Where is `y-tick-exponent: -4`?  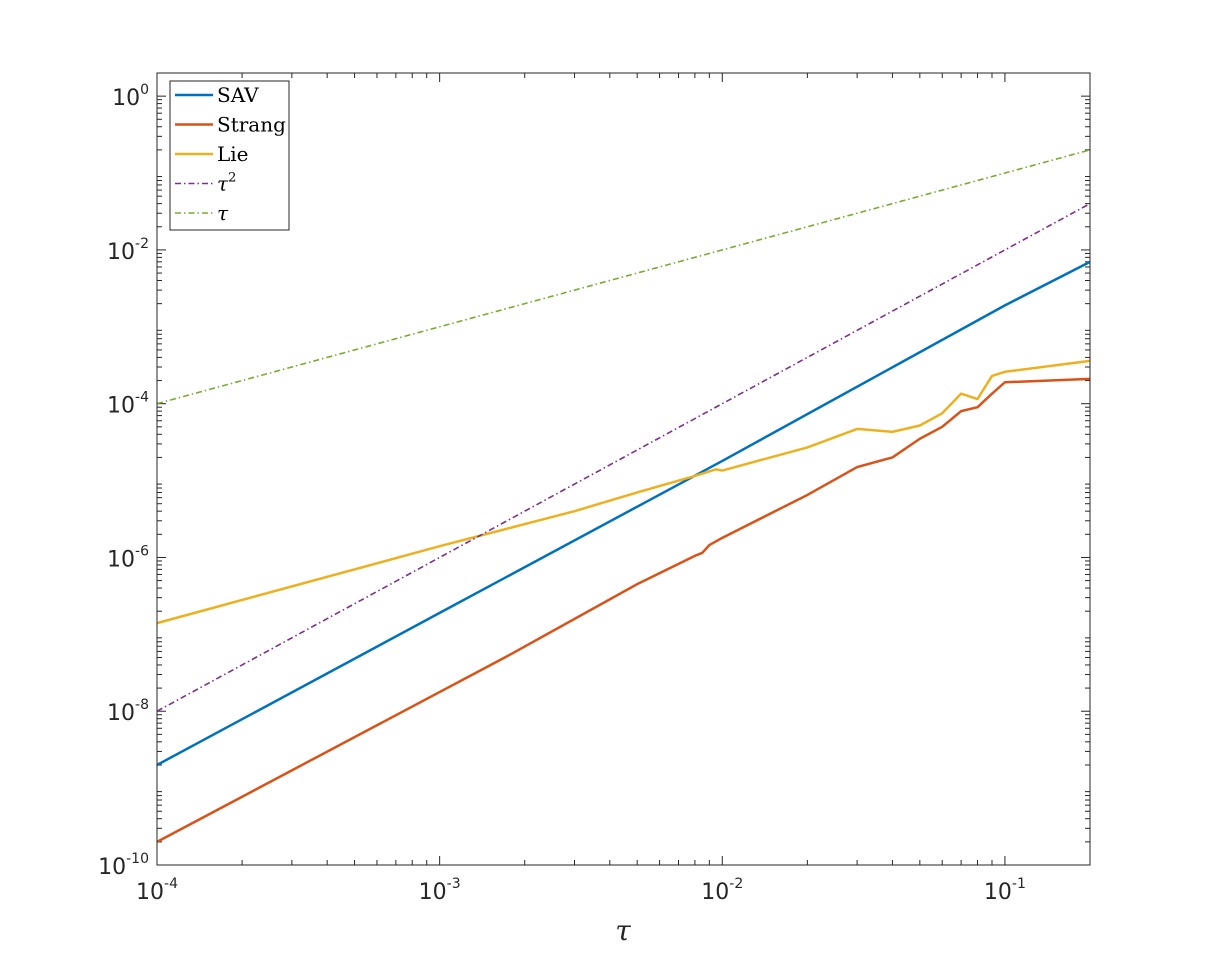 y-tick-exponent: -4 is located at coordinates (142, 398).